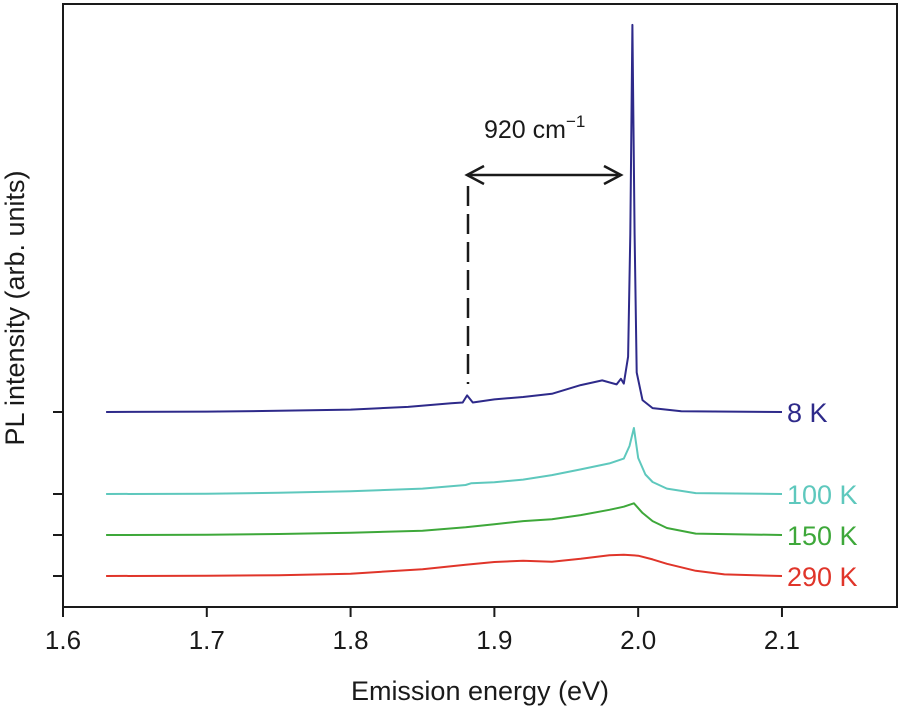  Describe the element at coordinates (494, 640) in the screenshot. I see `x-tick-label: 1.9` at that location.